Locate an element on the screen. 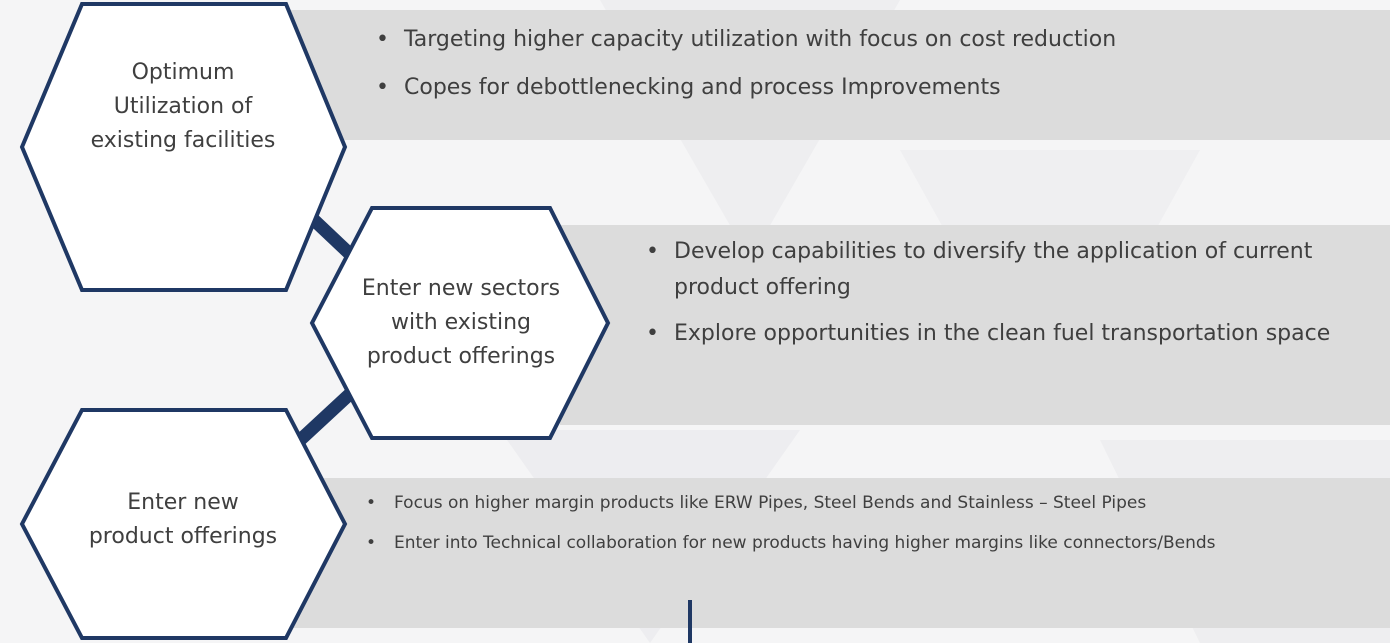 The width and height of the screenshot is (1390, 643). label-line: Optimum is located at coordinates (183, 72).